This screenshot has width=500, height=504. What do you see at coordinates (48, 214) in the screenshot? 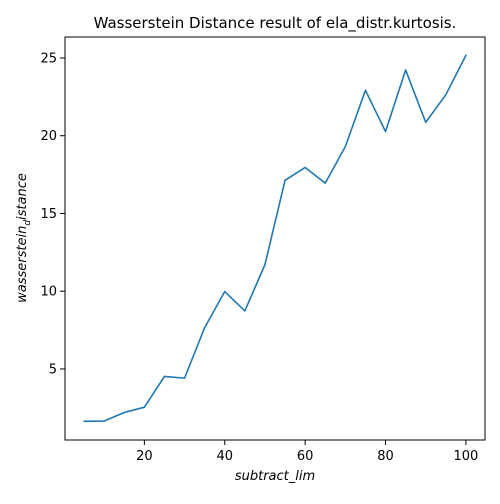
I see `y-tick-label: 15` at bounding box center [48, 214].